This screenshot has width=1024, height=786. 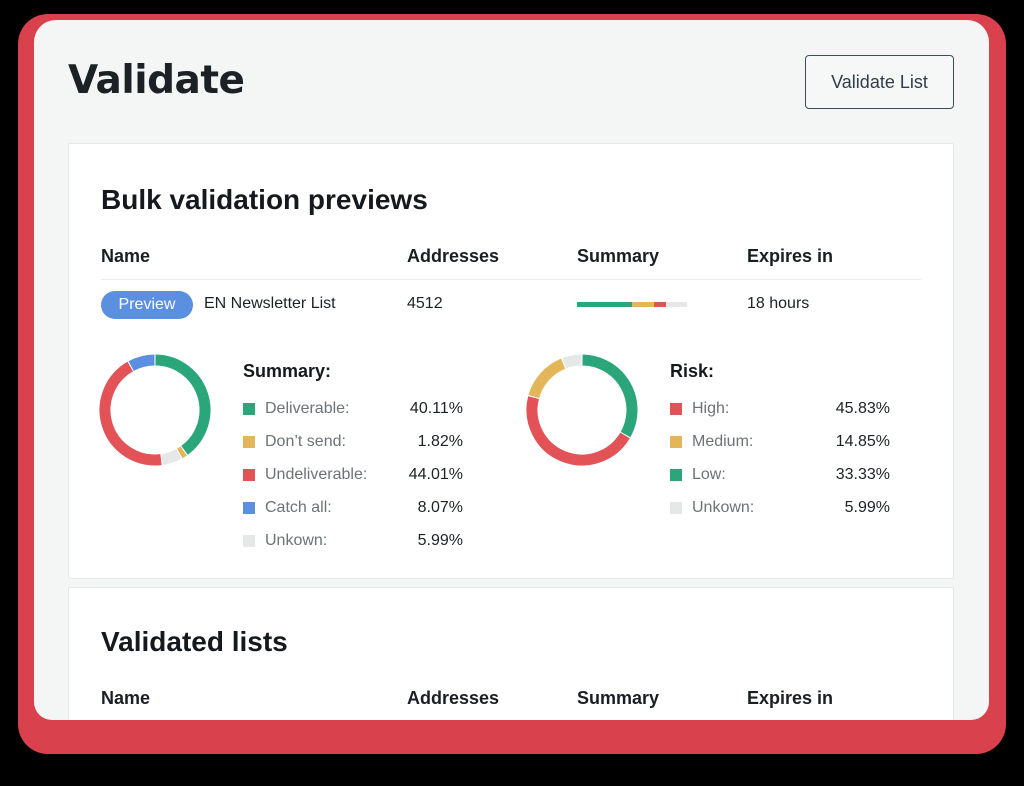 I want to click on legend-label: High:, so click(x=711, y=408).